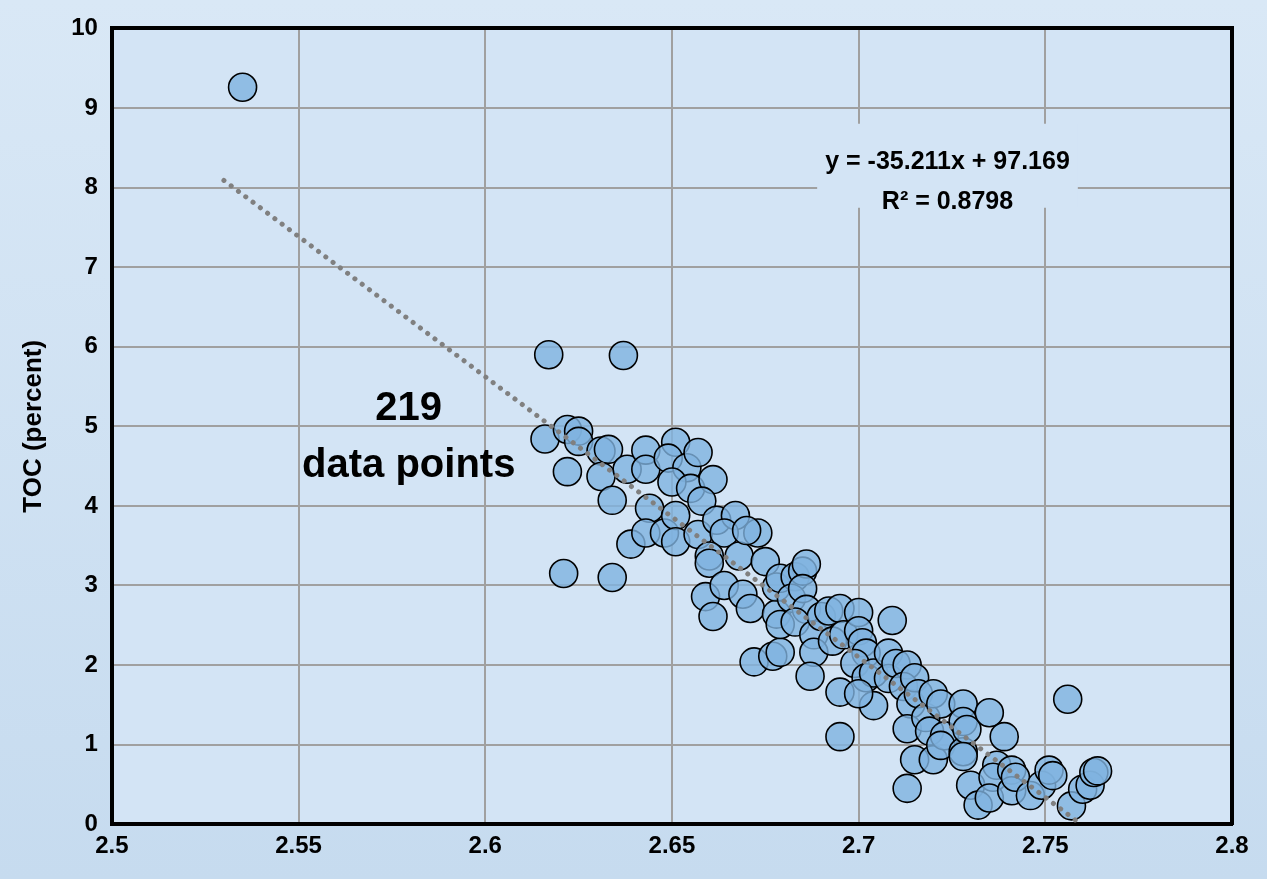 This screenshot has height=879, width=1267. What do you see at coordinates (91, 424) in the screenshot?
I see `y-tick-label: 5` at bounding box center [91, 424].